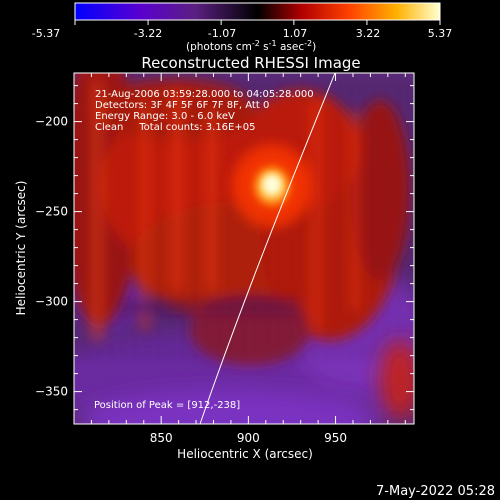 The width and height of the screenshot is (500, 500). What do you see at coordinates (257, 22) in the screenshot?
I see `colorbar-ticks` at bounding box center [257, 22].